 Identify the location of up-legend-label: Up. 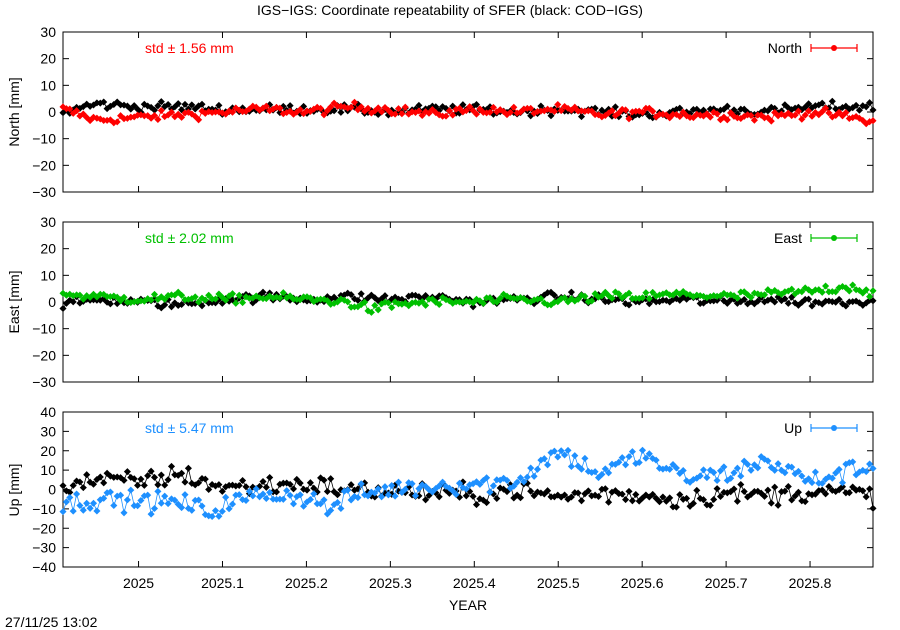
(793, 428).